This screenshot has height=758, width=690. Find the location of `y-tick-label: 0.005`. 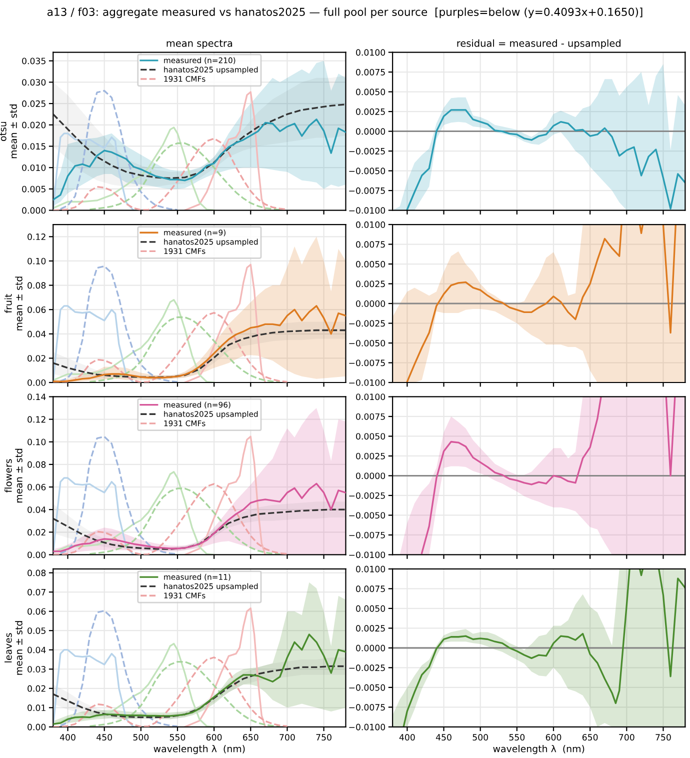

y-tick-label: 0.005 is located at coordinates (34, 189).